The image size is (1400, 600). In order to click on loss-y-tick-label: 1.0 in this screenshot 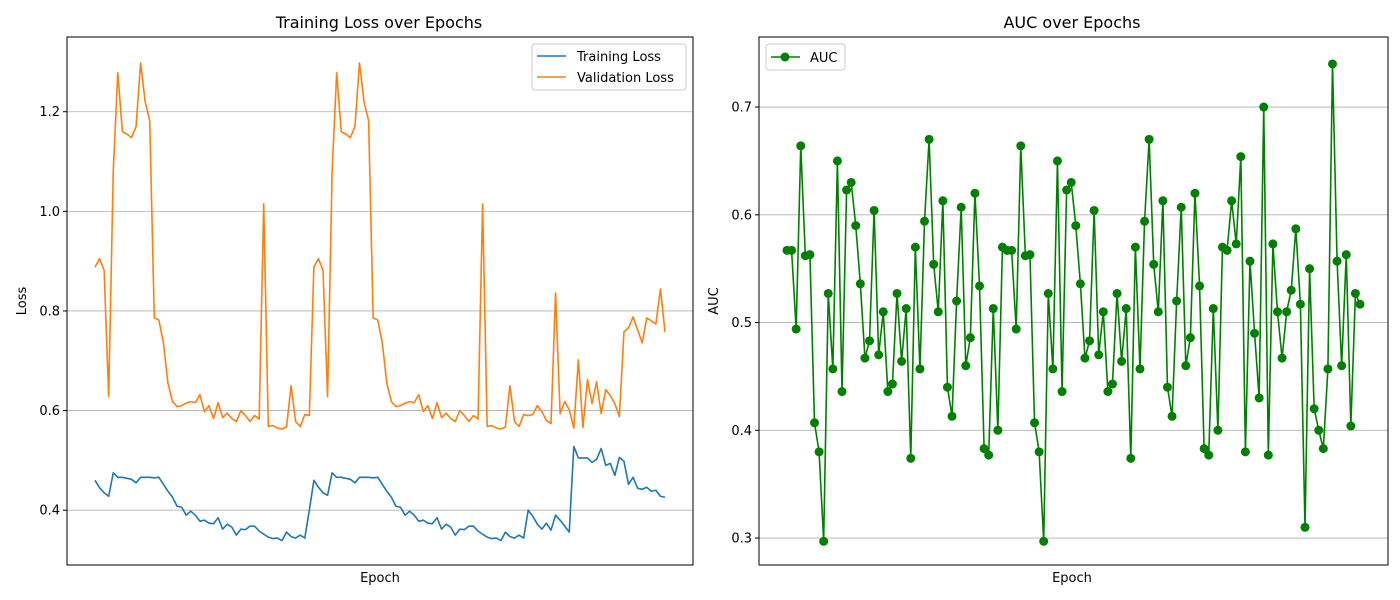, I will do `click(49, 212)`.